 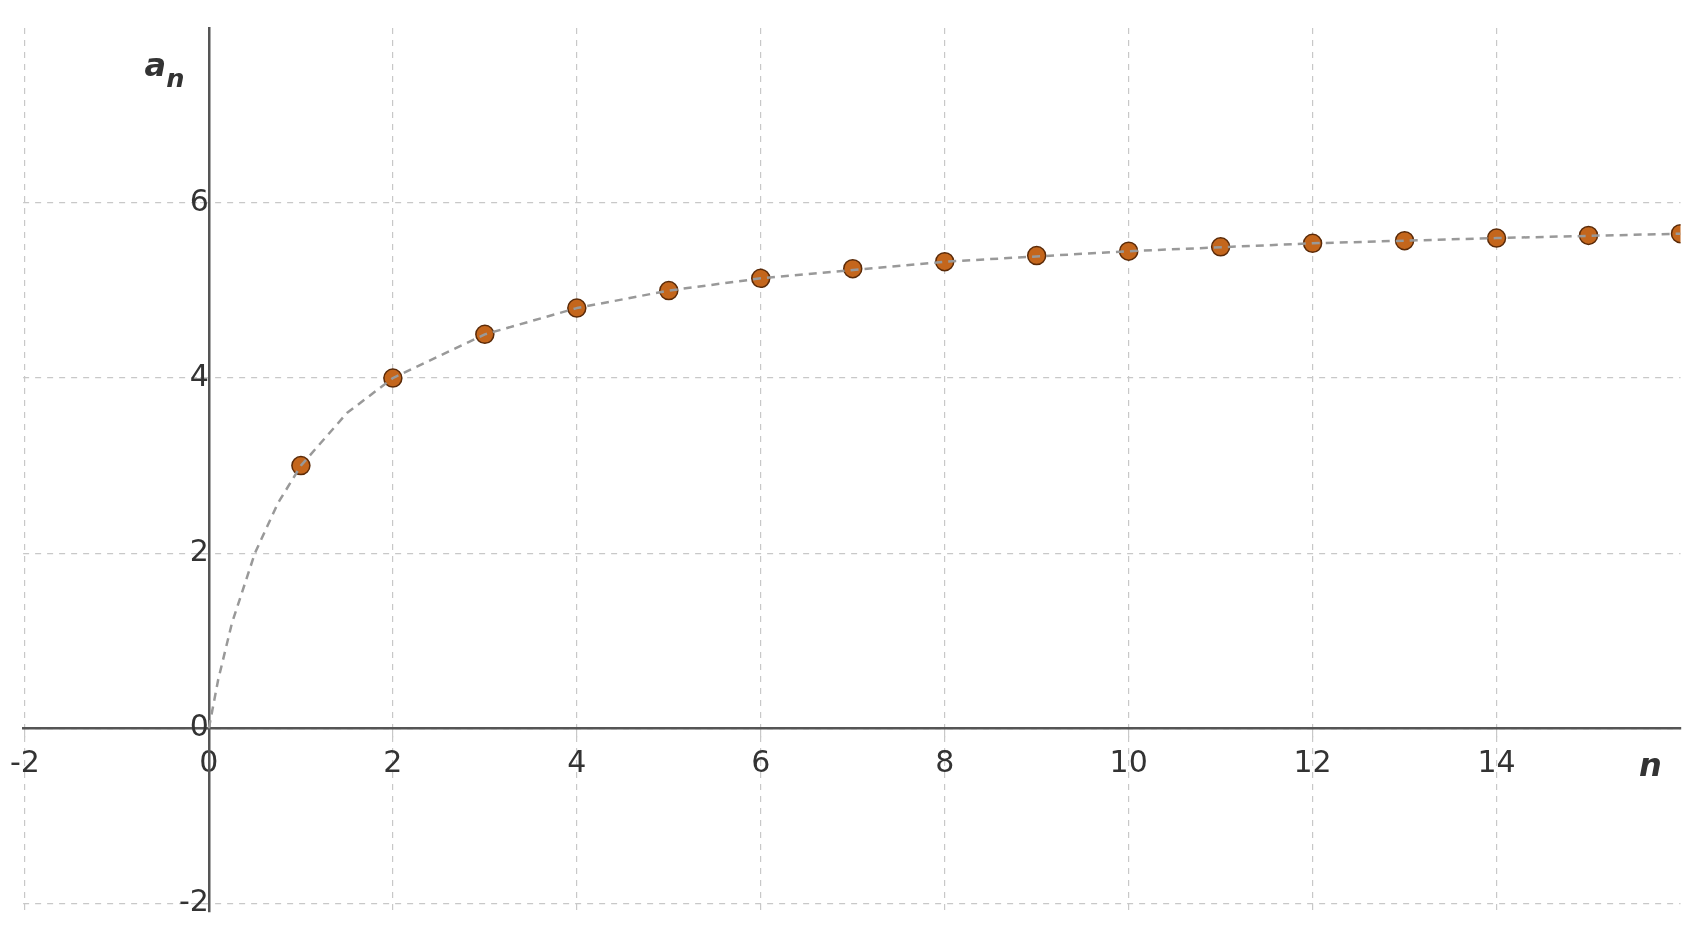 What do you see at coordinates (1650, 765) in the screenshot?
I see `x-axis-title: n` at bounding box center [1650, 765].